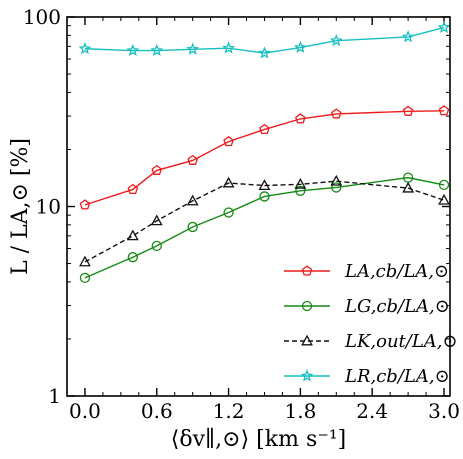  Describe the element at coordinates (157, 411) in the screenshot. I see `x-tick-label: 0.6` at that location.